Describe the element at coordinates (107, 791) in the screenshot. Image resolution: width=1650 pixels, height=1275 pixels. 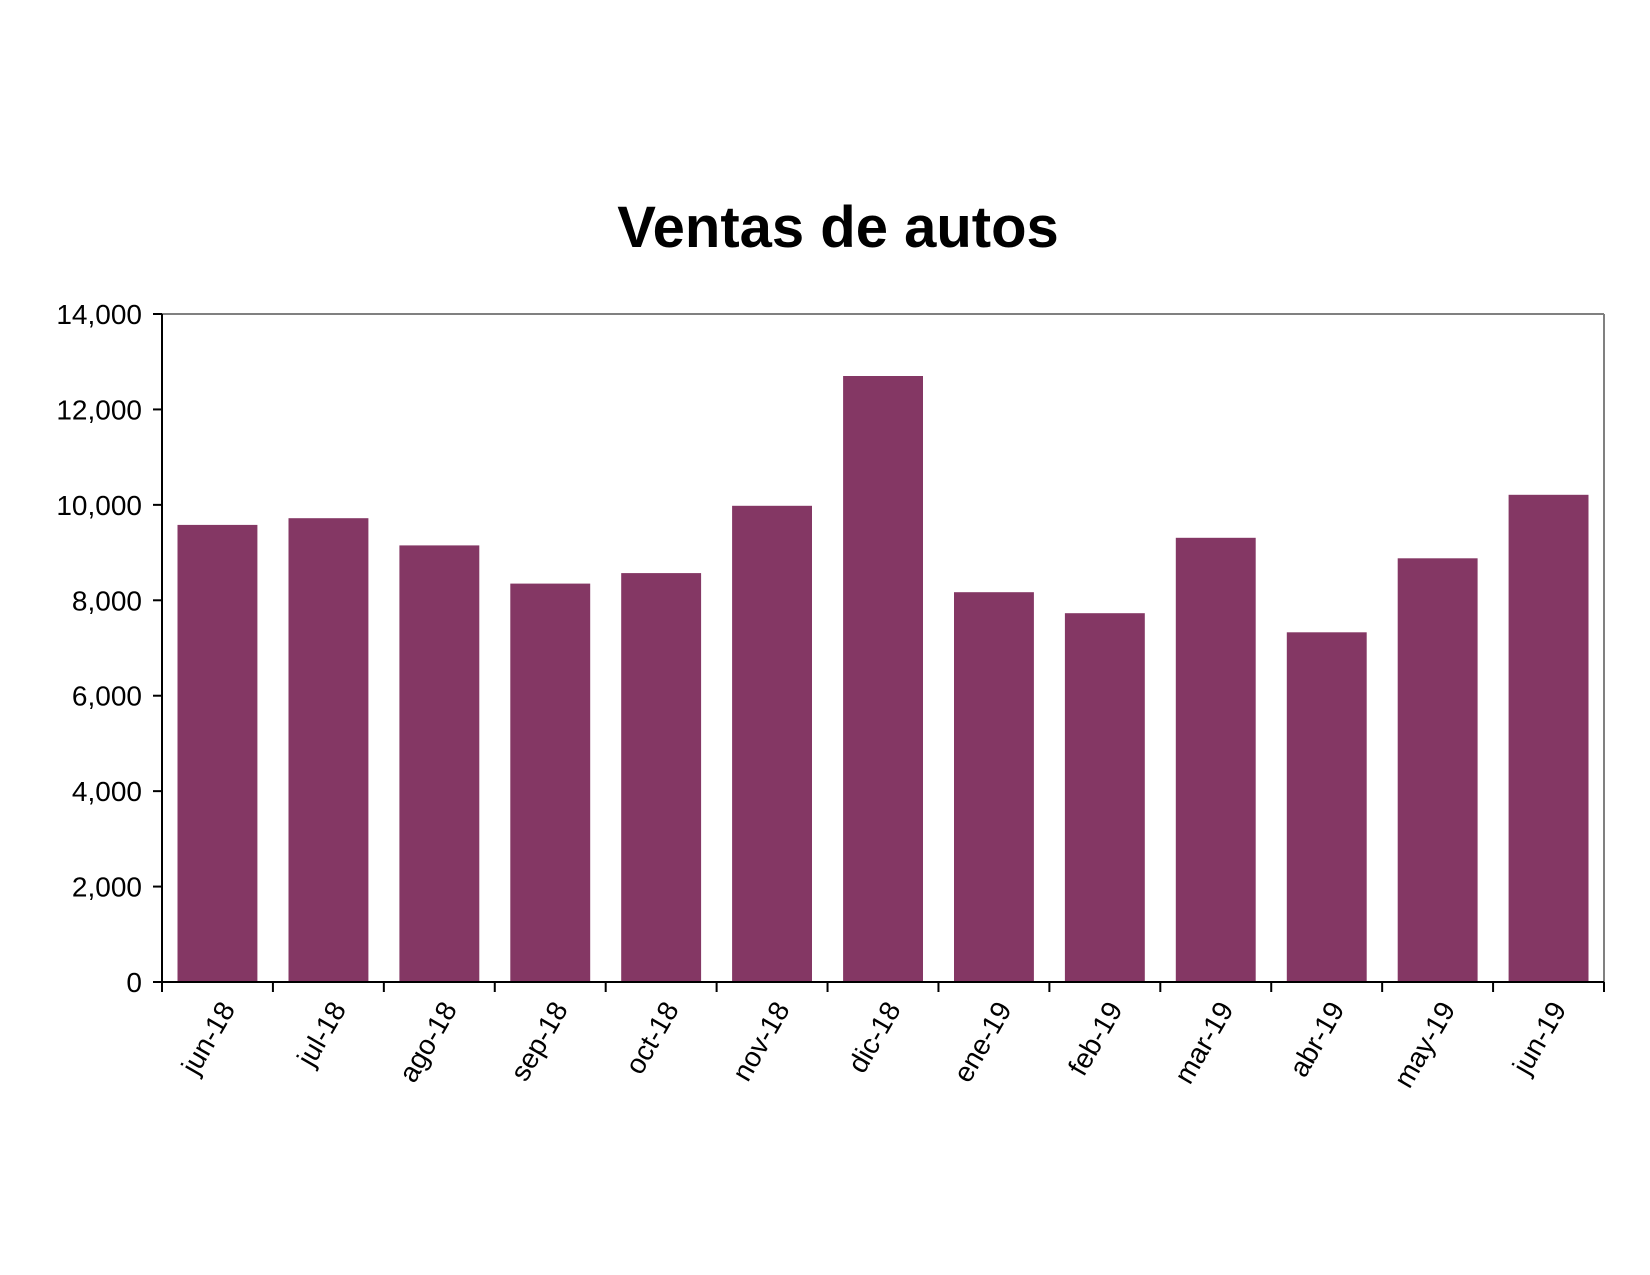
I see `y-tick-label: 4,000` at that location.